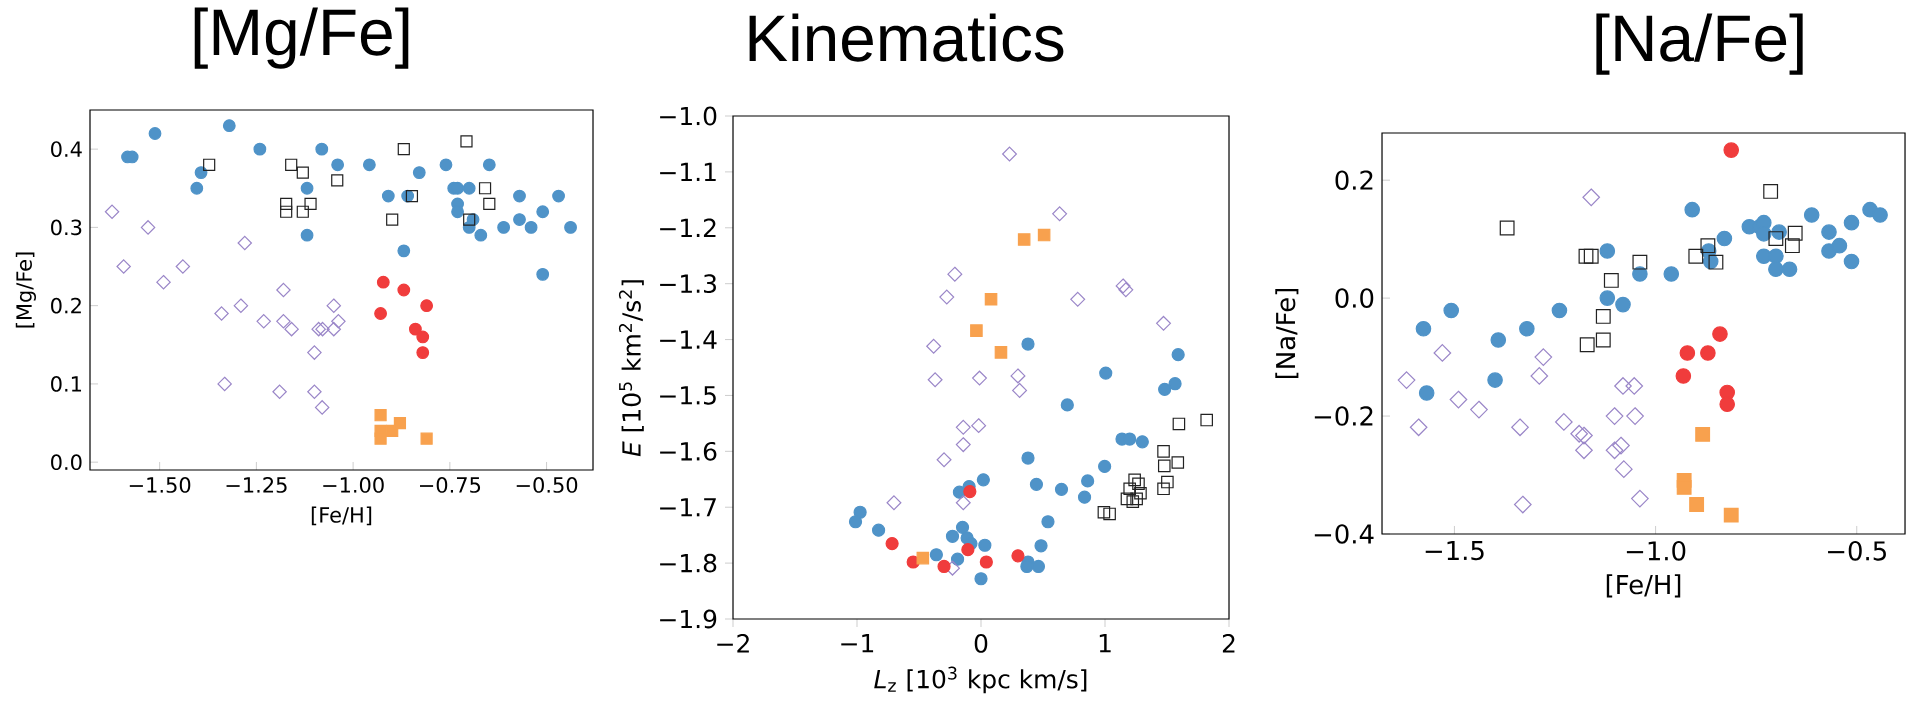 This screenshot has height=701, width=1915. Describe the element at coordinates (1343, 416) in the screenshot. I see `y-tick-label: −0.2` at that location.